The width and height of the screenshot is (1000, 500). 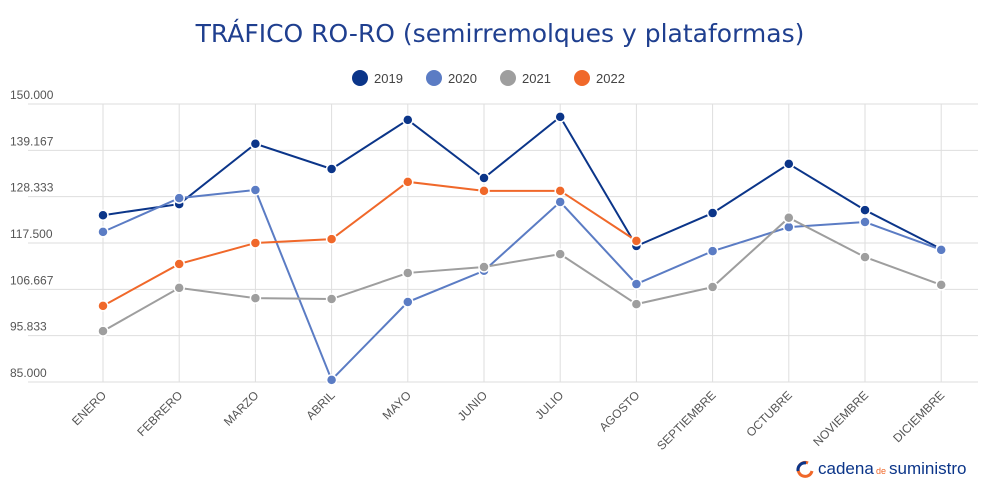 What do you see at coordinates (241, 408) in the screenshot?
I see `x-tick-label: MARZO` at bounding box center [241, 408].